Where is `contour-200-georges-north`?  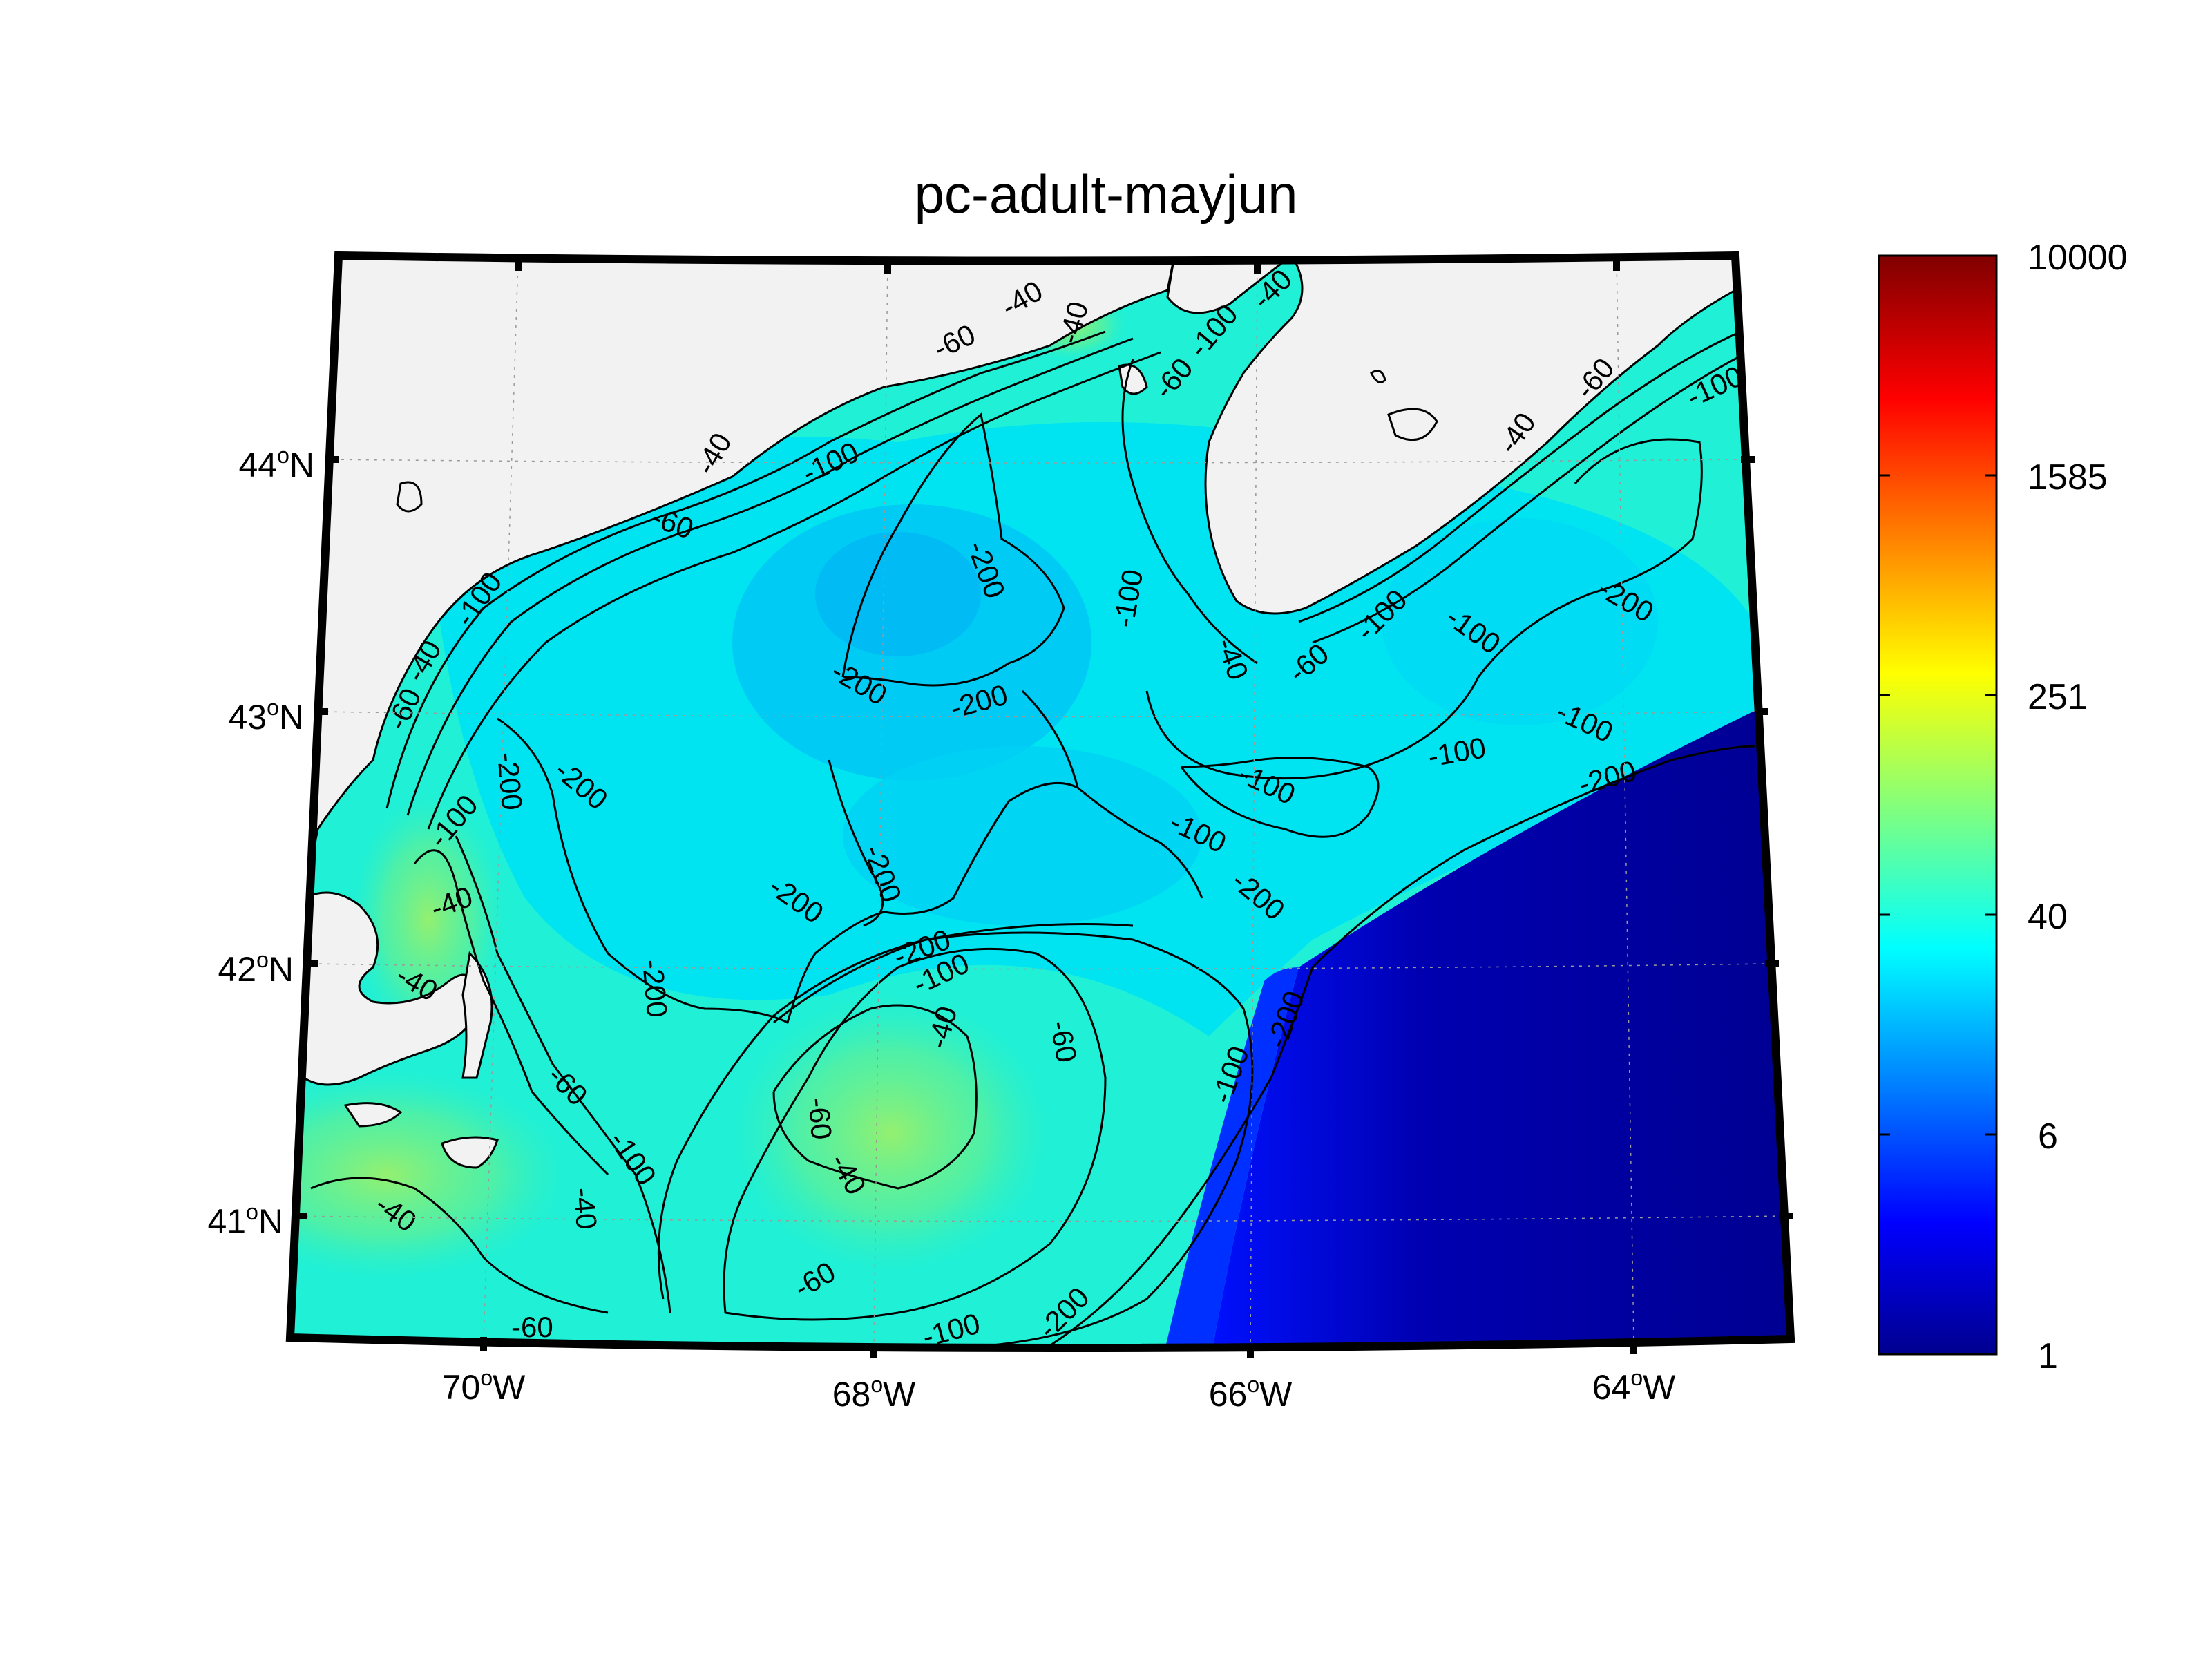
contour-200-georges-north is located at coordinates (953, 974).